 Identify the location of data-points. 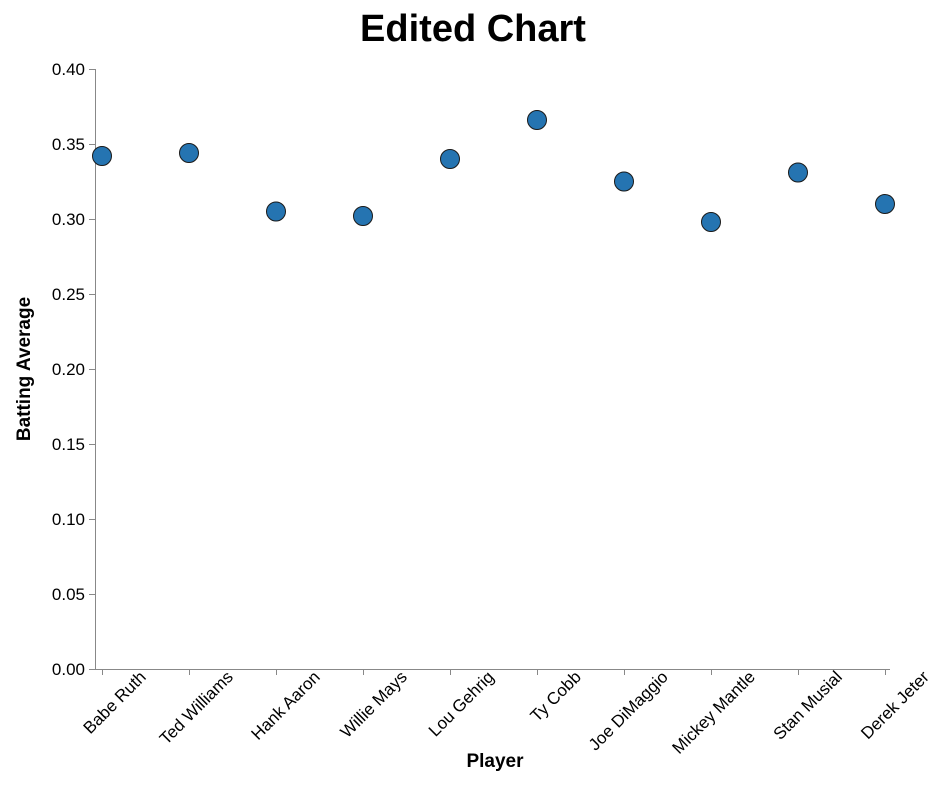
(493, 171).